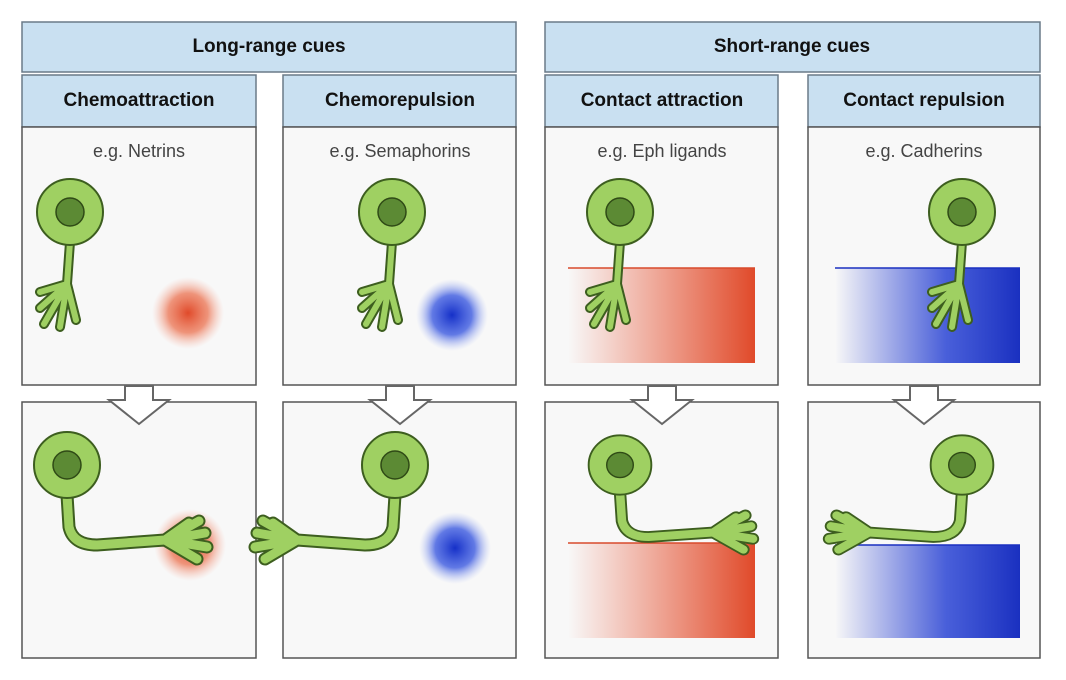  What do you see at coordinates (139, 151) in the screenshot?
I see `example: e.g. Netrins` at bounding box center [139, 151].